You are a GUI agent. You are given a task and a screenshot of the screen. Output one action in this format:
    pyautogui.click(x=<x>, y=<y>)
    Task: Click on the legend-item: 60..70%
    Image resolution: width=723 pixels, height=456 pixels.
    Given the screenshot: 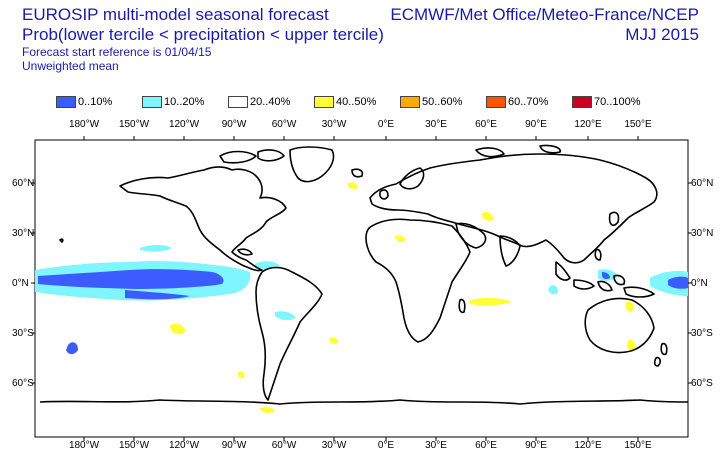 What is the action you would take?
    pyautogui.click(x=529, y=101)
    